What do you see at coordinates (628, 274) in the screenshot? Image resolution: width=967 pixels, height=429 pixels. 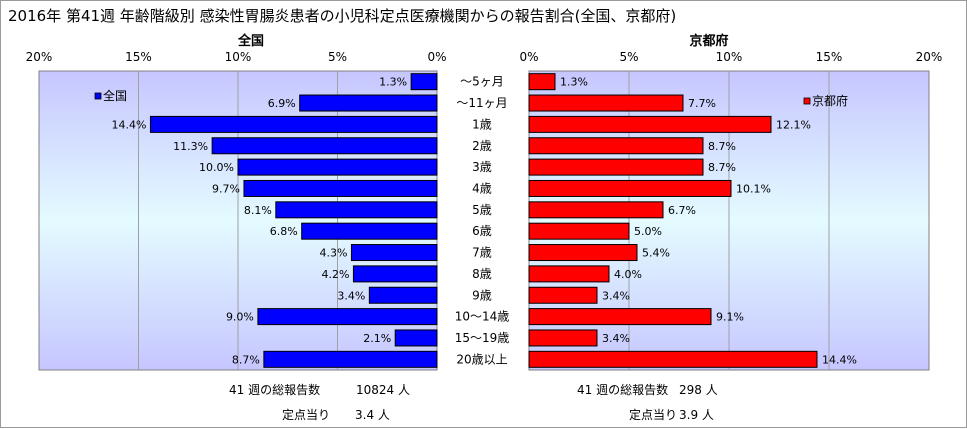 I see `data-label: 4.0%` at bounding box center [628, 274].